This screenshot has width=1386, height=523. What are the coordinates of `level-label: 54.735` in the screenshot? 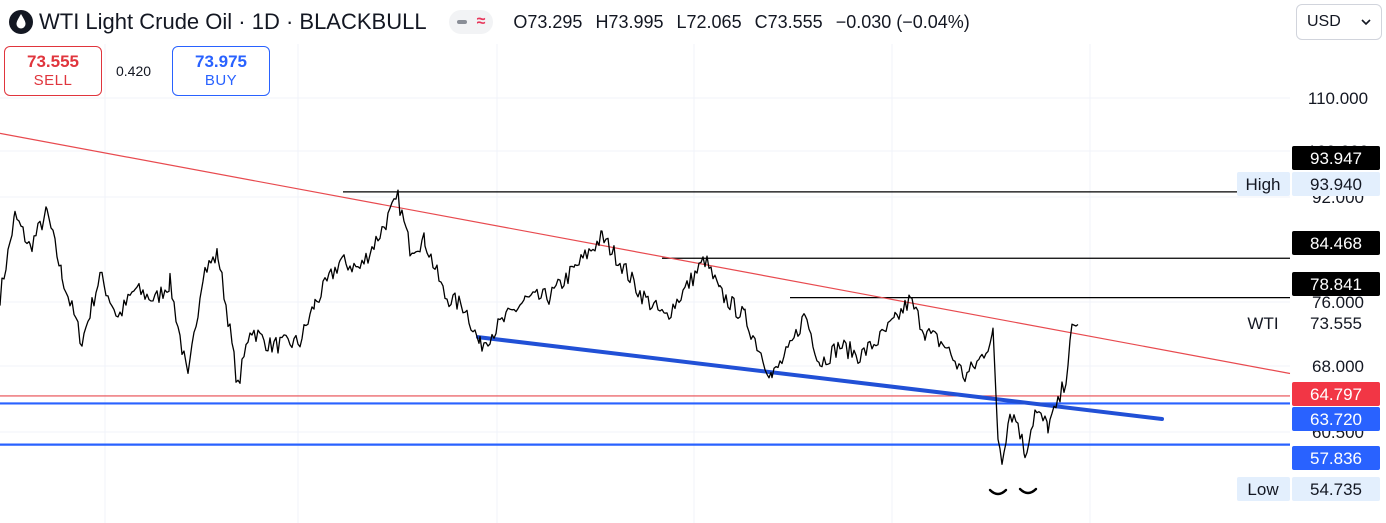 It's located at (1336, 489).